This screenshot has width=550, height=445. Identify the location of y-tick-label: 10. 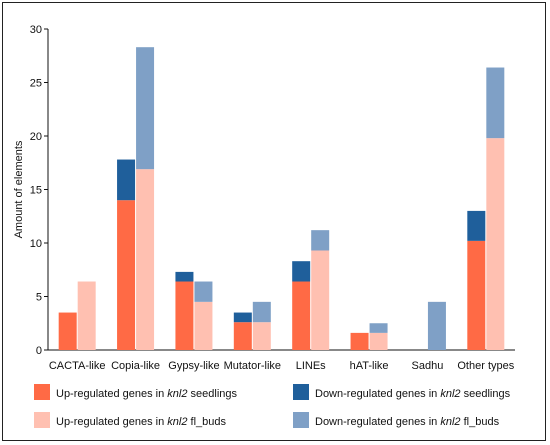
(36, 244).